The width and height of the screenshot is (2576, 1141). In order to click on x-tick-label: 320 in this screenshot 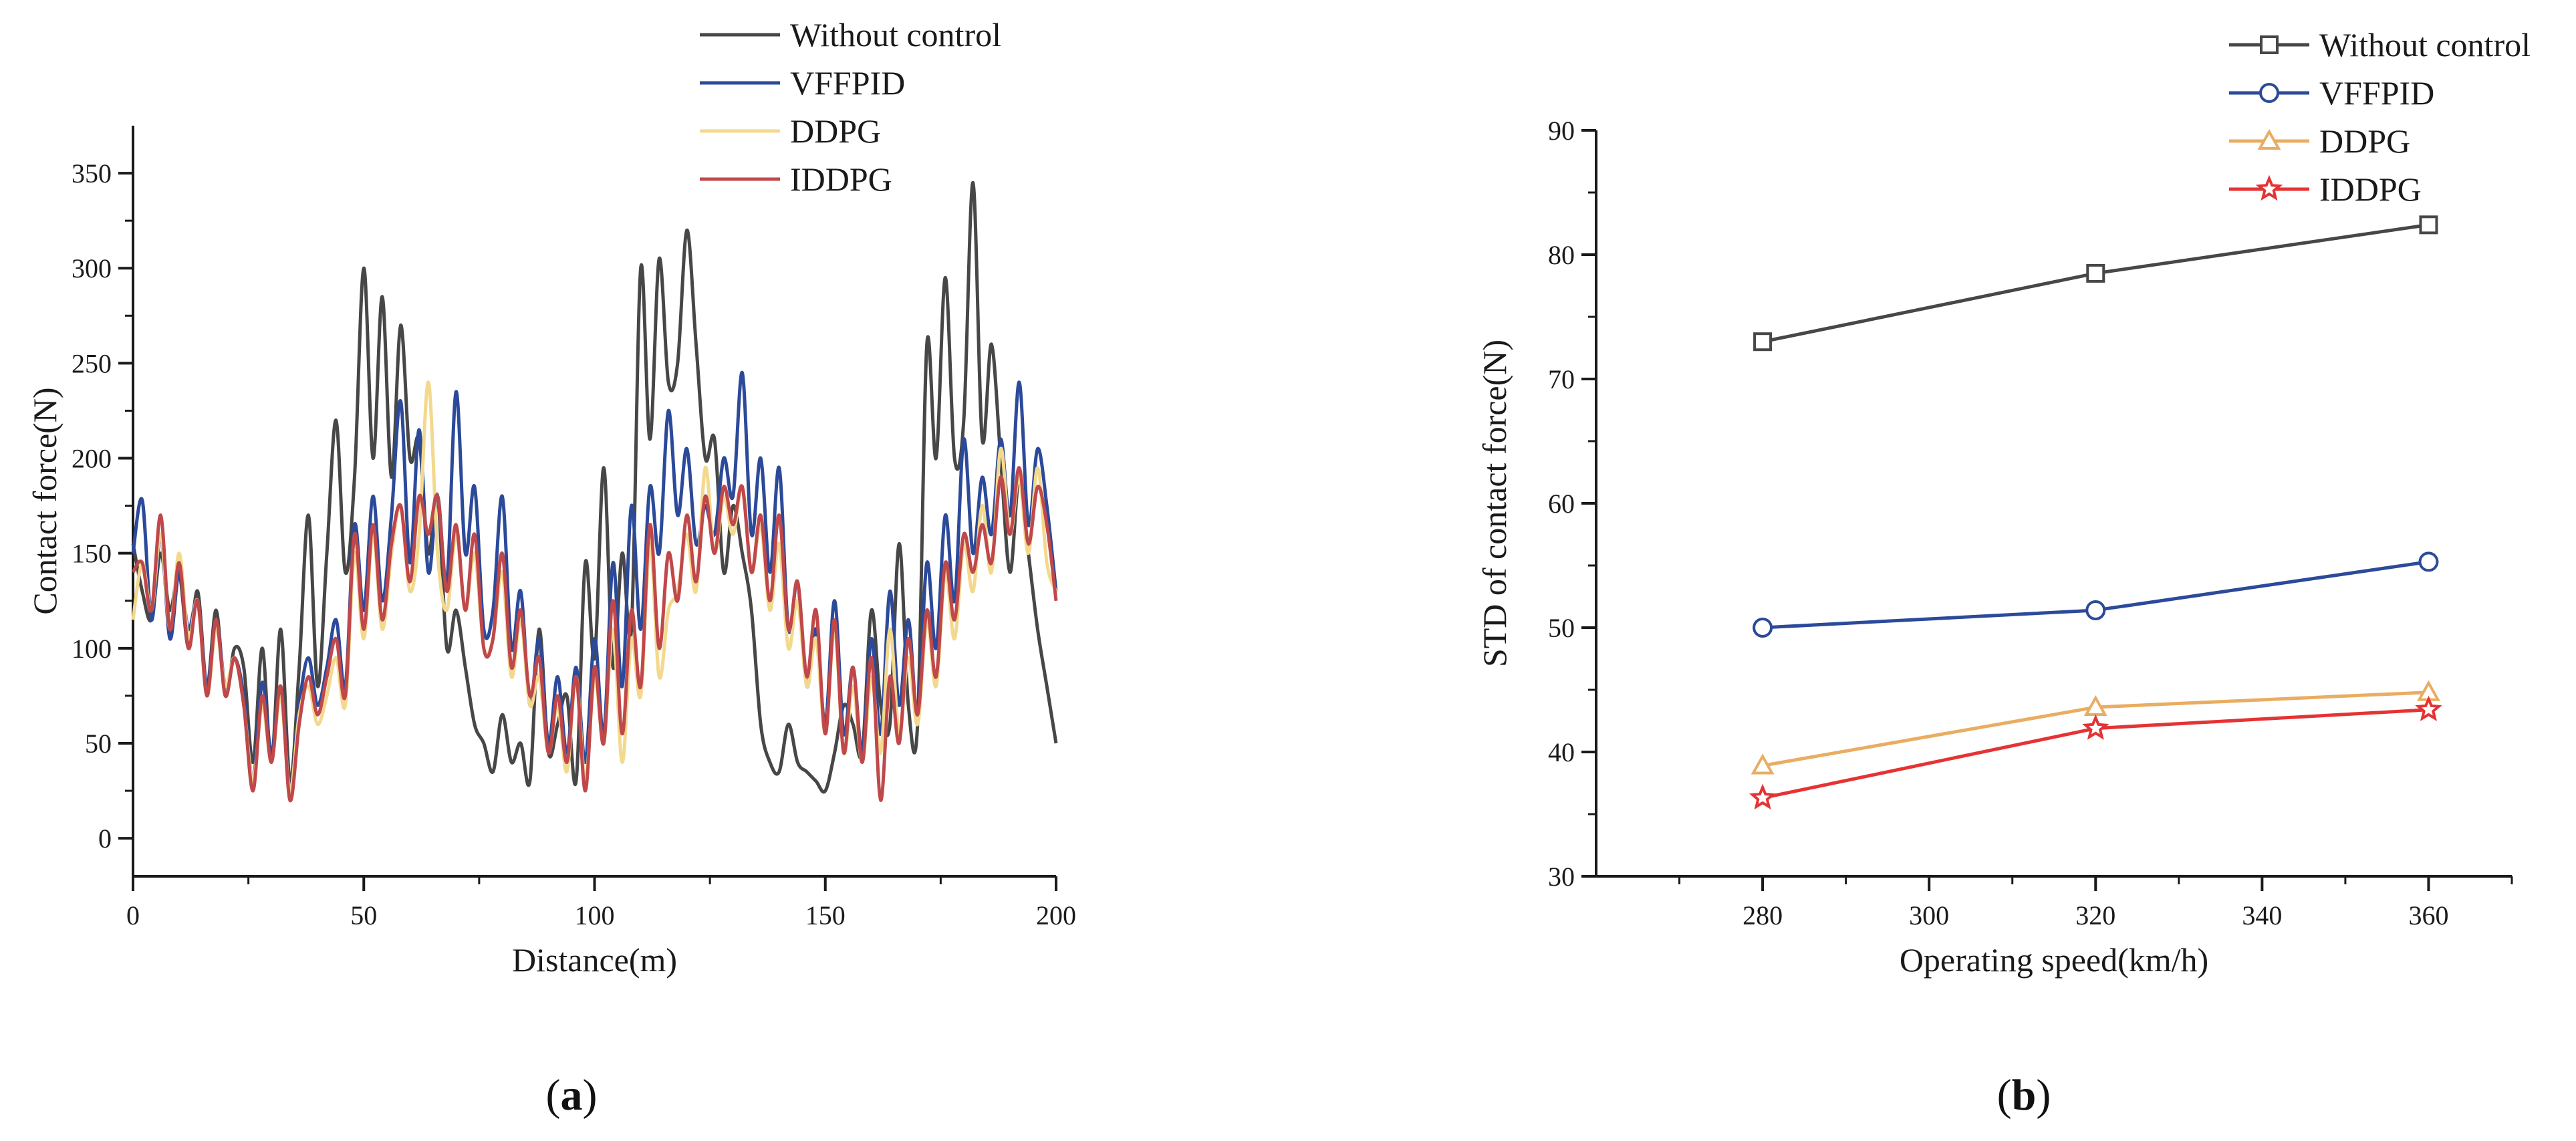, I will do `click(2095, 915)`.